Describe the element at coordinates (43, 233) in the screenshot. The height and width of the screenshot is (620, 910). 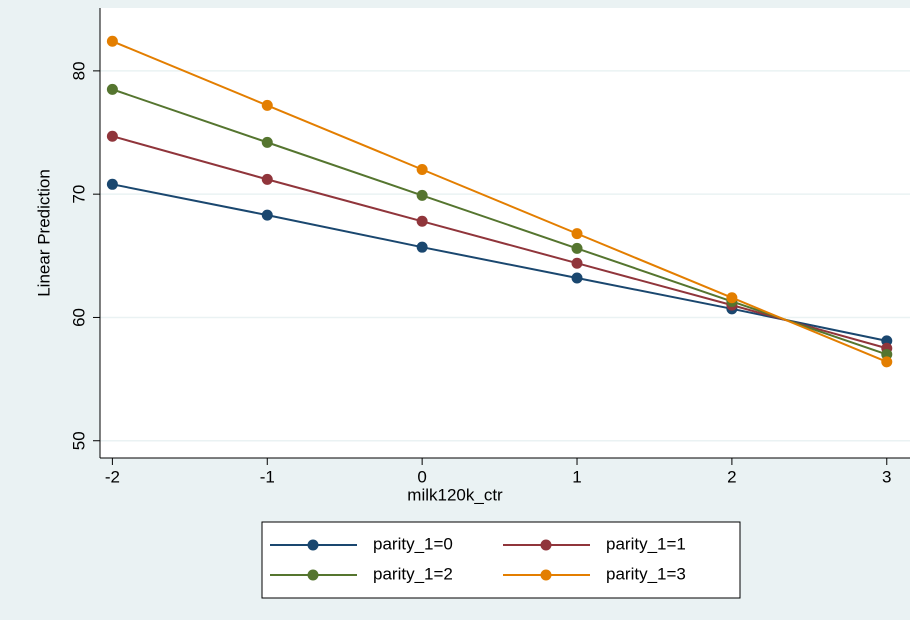
I see `y-axis-title: Linear Prediction` at that location.